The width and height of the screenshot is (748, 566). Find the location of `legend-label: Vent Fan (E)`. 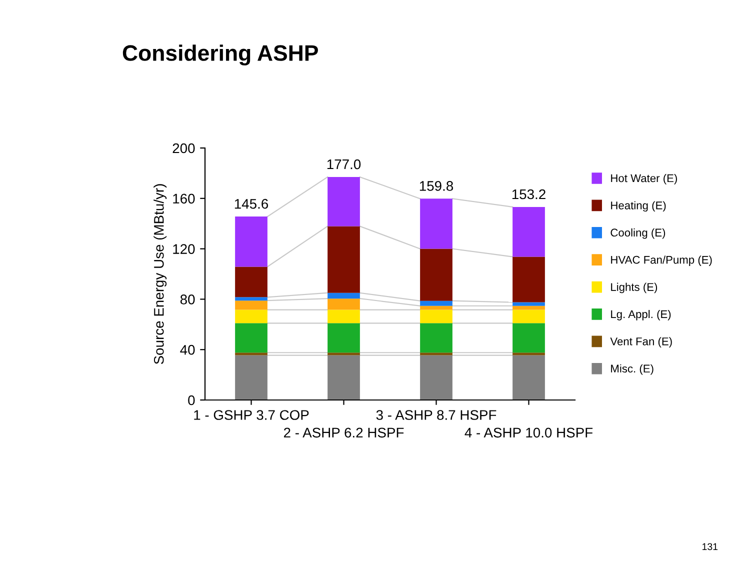

legend-label: Vent Fan (E) is located at coordinates (641, 342).